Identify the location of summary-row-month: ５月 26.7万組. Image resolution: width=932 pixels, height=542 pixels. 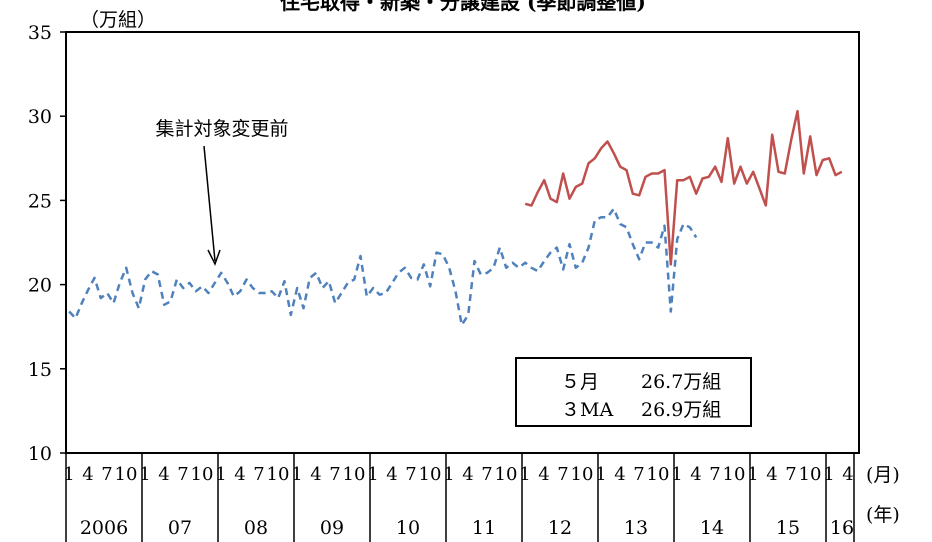
(641, 380).